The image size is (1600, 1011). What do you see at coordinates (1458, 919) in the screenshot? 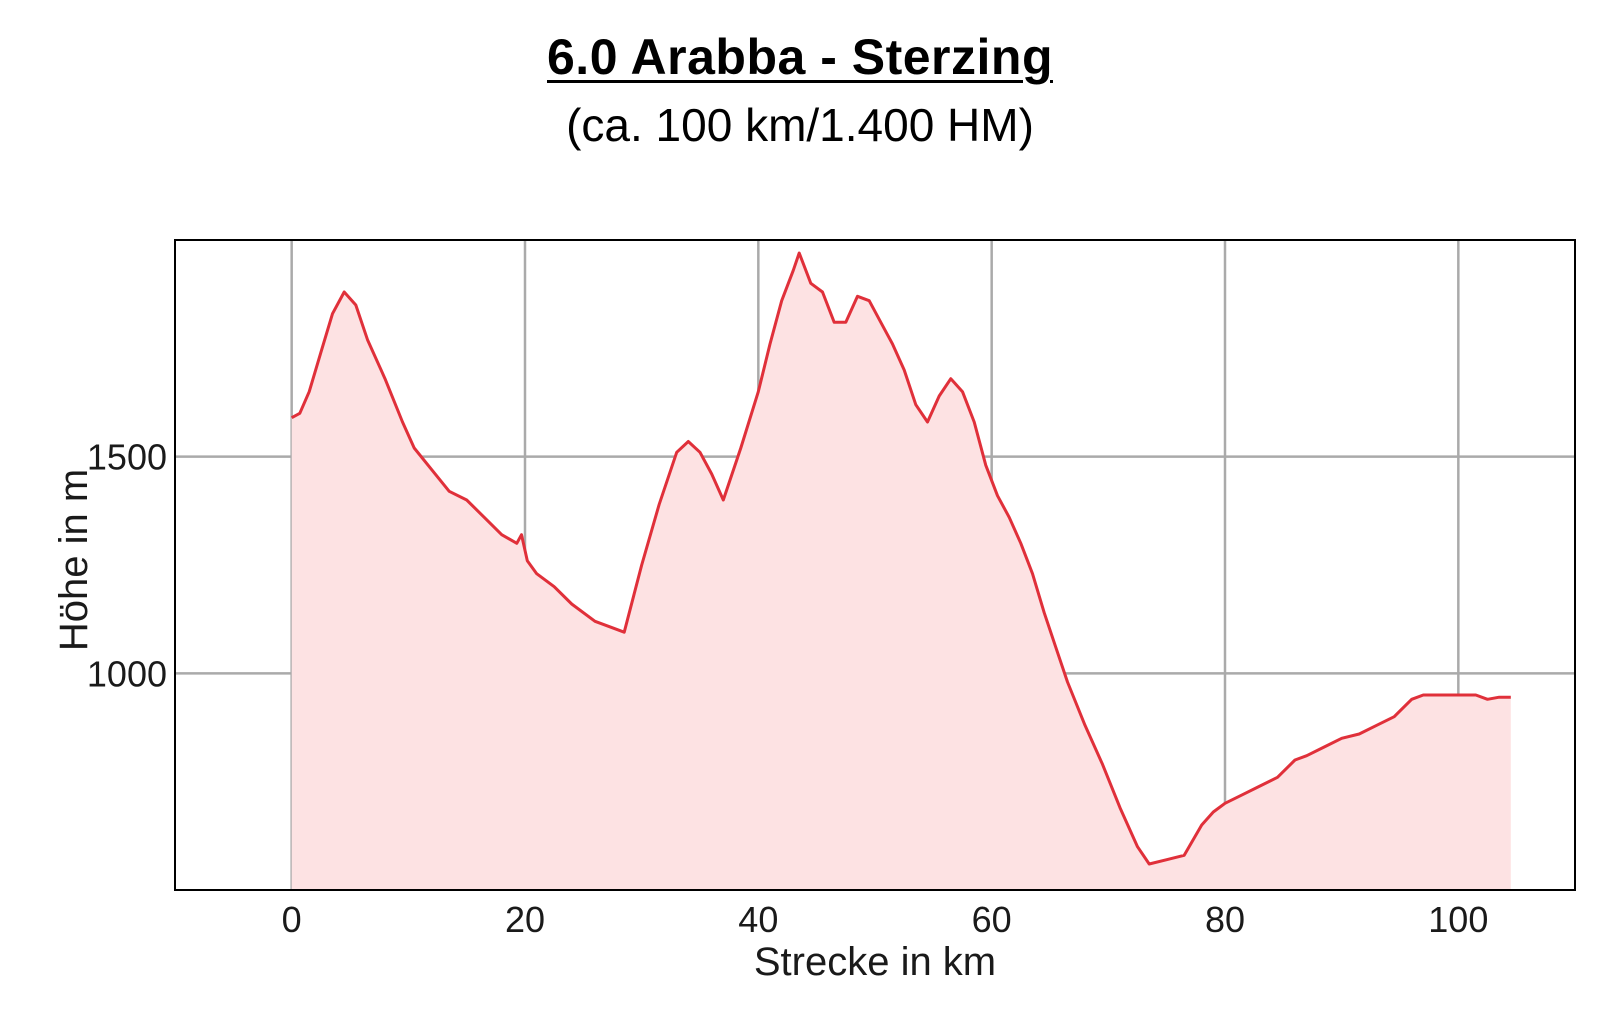
I see `x-tick-label: 100` at bounding box center [1458, 919].